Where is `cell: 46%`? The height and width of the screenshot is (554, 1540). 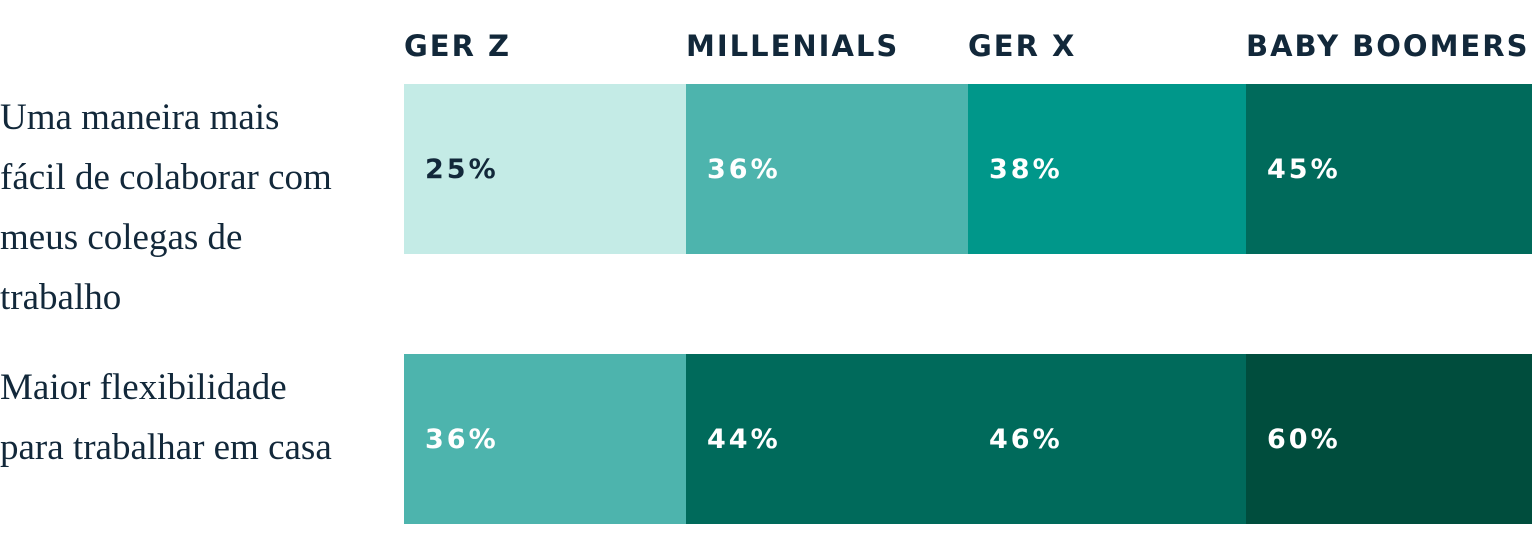
cell: 46% is located at coordinates (1107, 439).